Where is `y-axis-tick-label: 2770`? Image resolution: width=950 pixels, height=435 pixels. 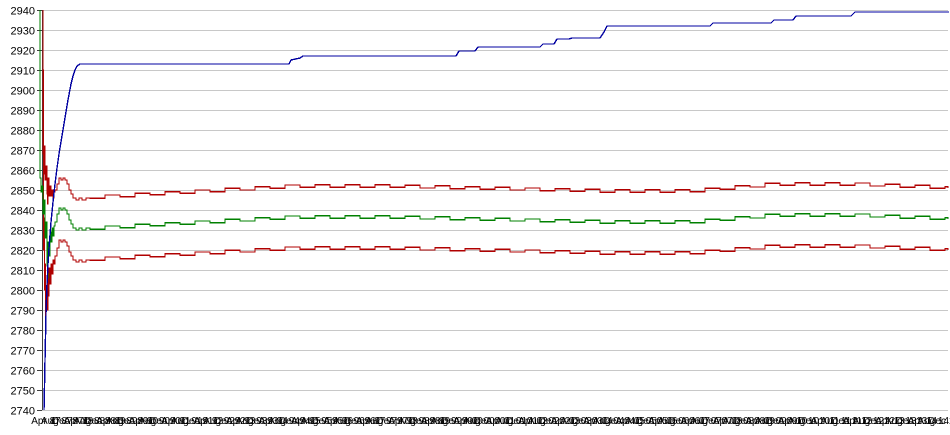
y-axis-tick-label: 2770 is located at coordinates (23, 352).